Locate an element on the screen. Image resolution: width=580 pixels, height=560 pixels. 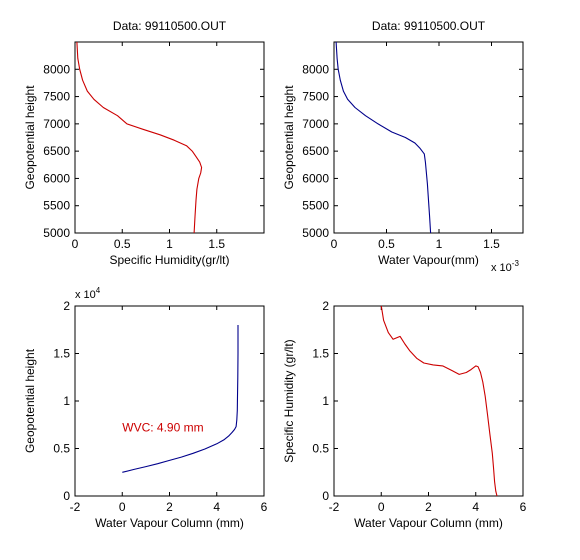
x-axis-exponent: x 10-3 is located at coordinates (505, 266).